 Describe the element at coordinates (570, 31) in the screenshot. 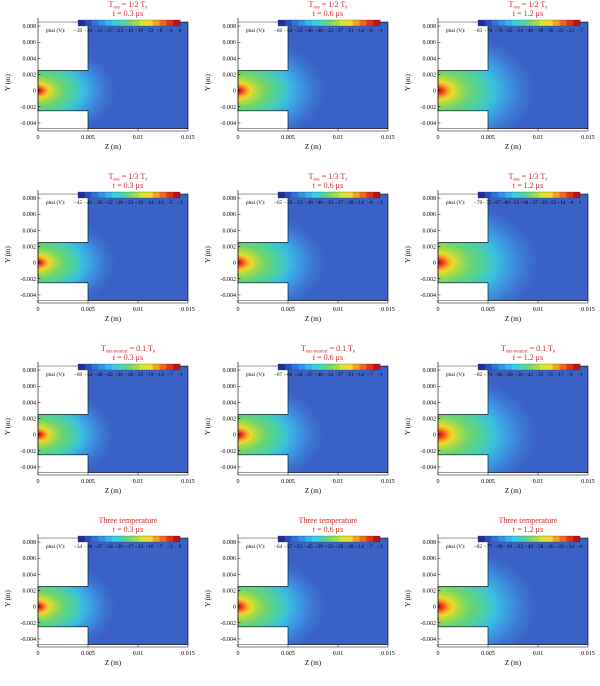

I see `colorbar-tick-label: −13` at that location.